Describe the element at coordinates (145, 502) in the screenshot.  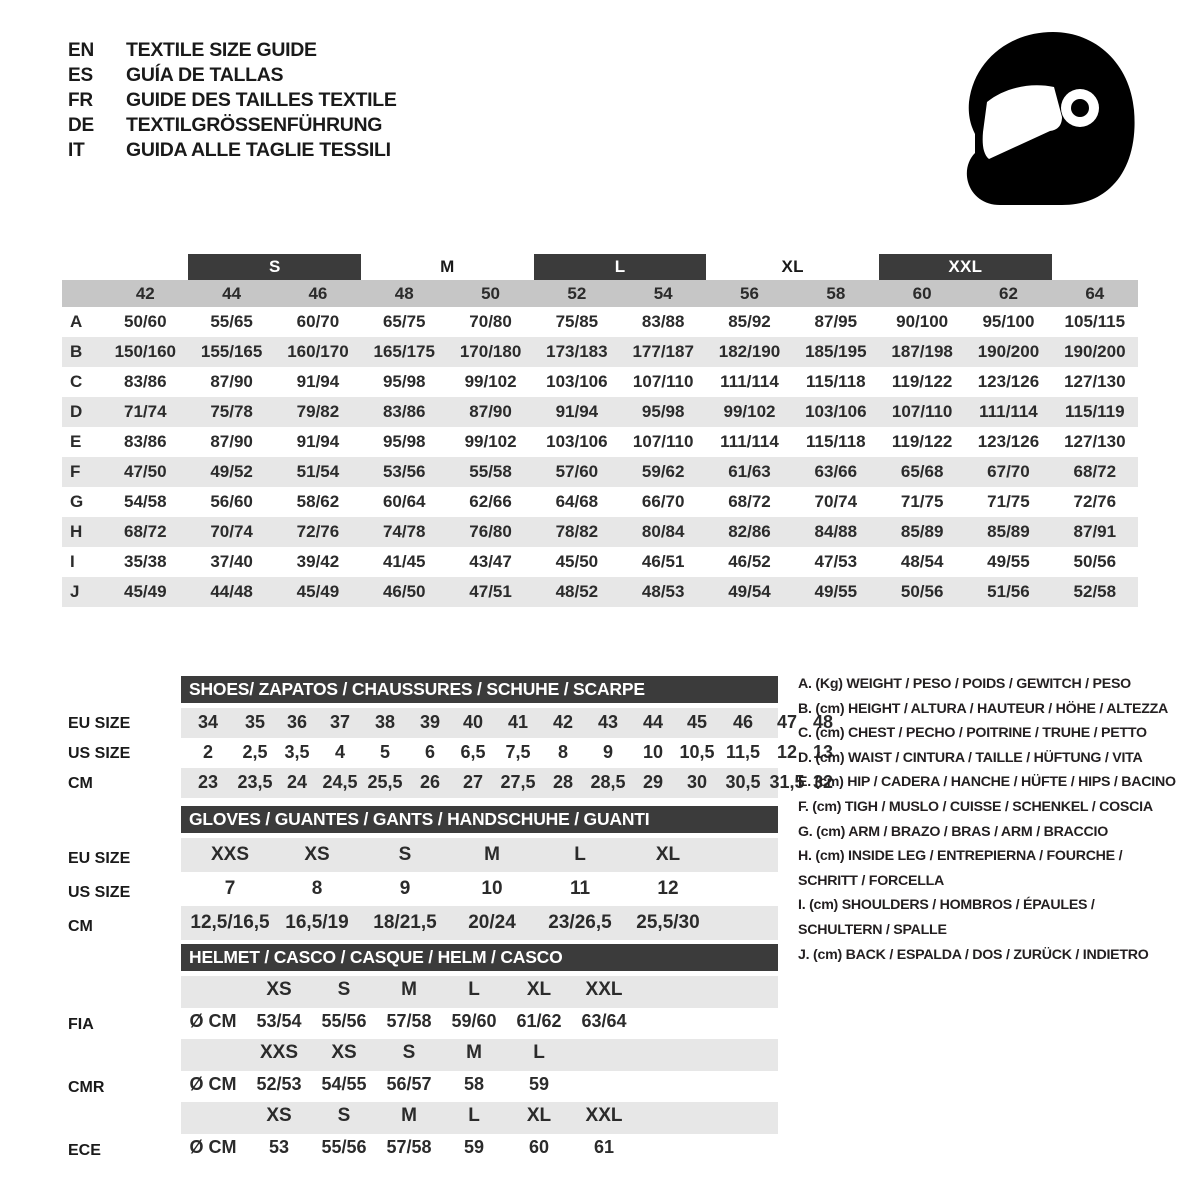
I see `measurement-cell: 54/58` at that location.